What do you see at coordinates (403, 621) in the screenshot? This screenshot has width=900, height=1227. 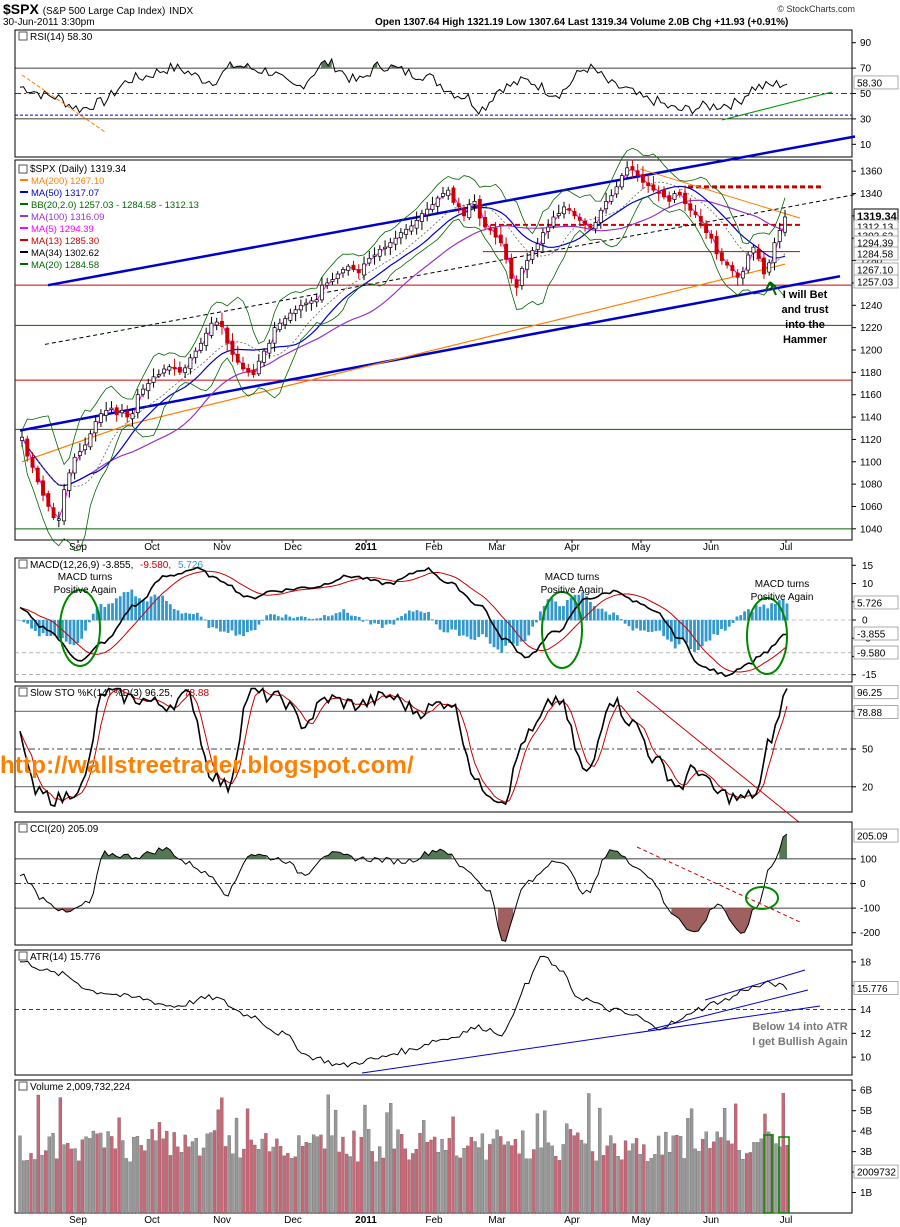 I see `macd-signal-line` at bounding box center [403, 621].